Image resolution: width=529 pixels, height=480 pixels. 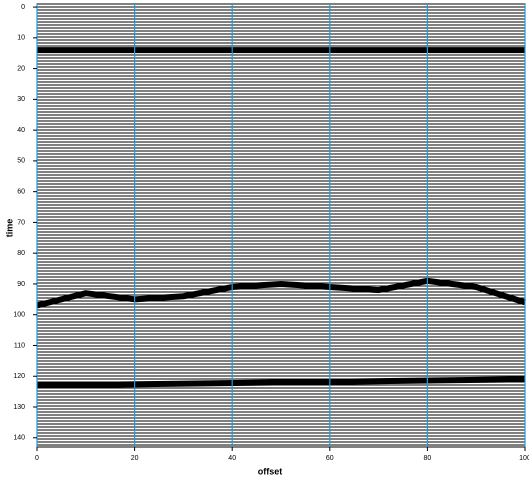 I want to click on y-tick-label: 40, so click(x=21, y=130).